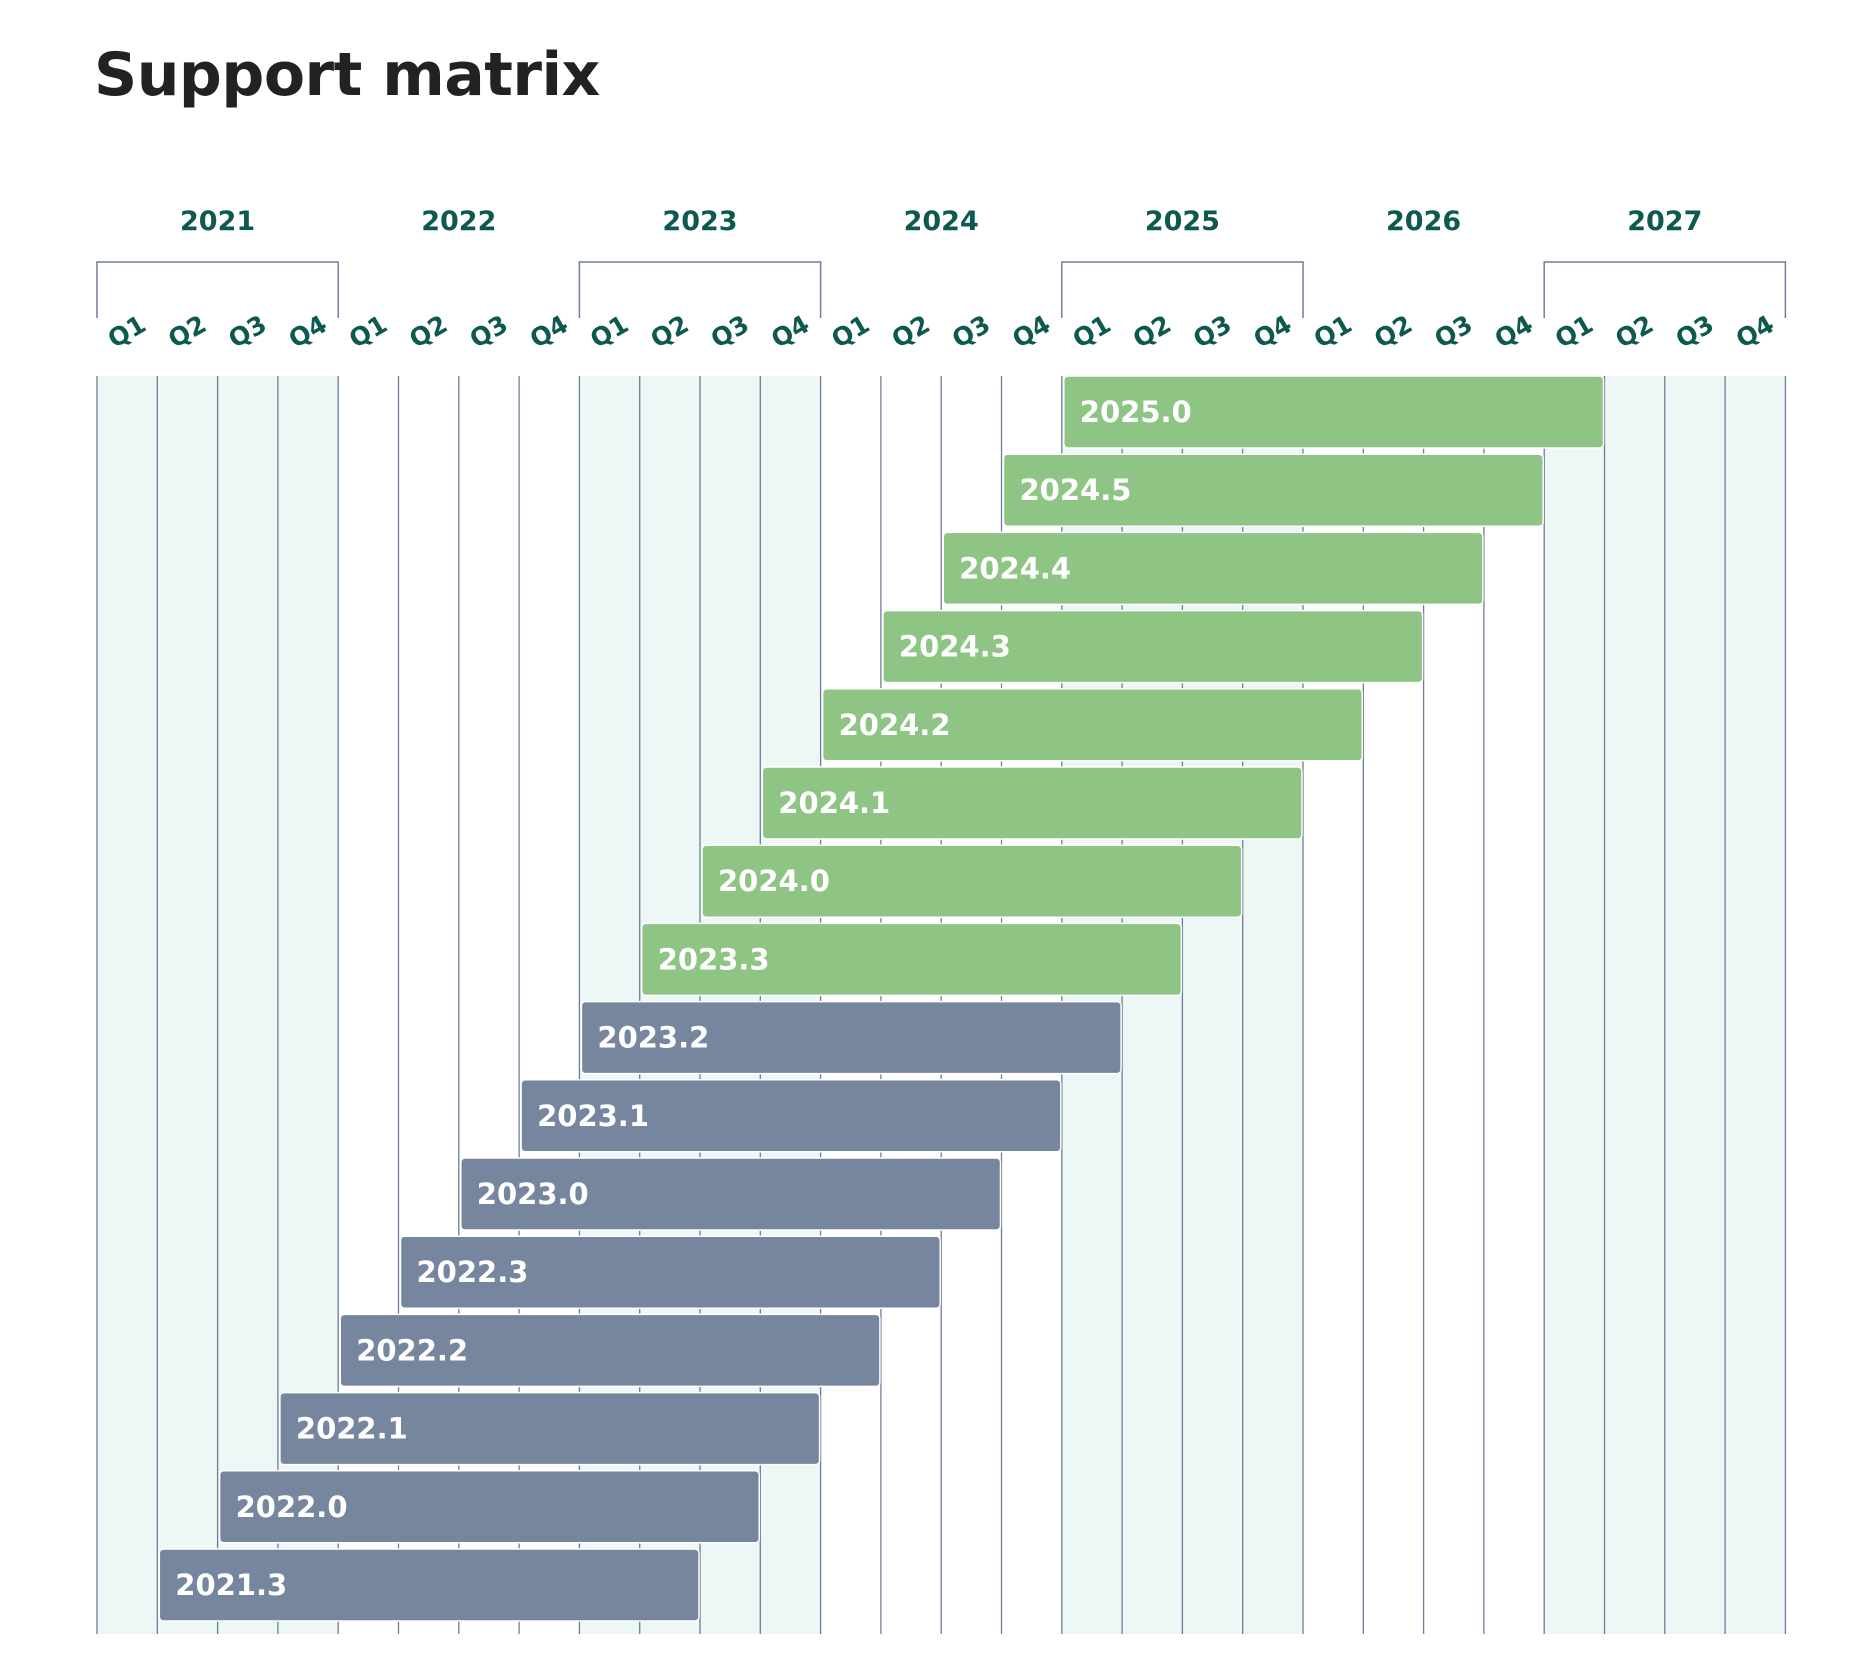  I want to click on release-bar-2023.0, so click(731, 1194).